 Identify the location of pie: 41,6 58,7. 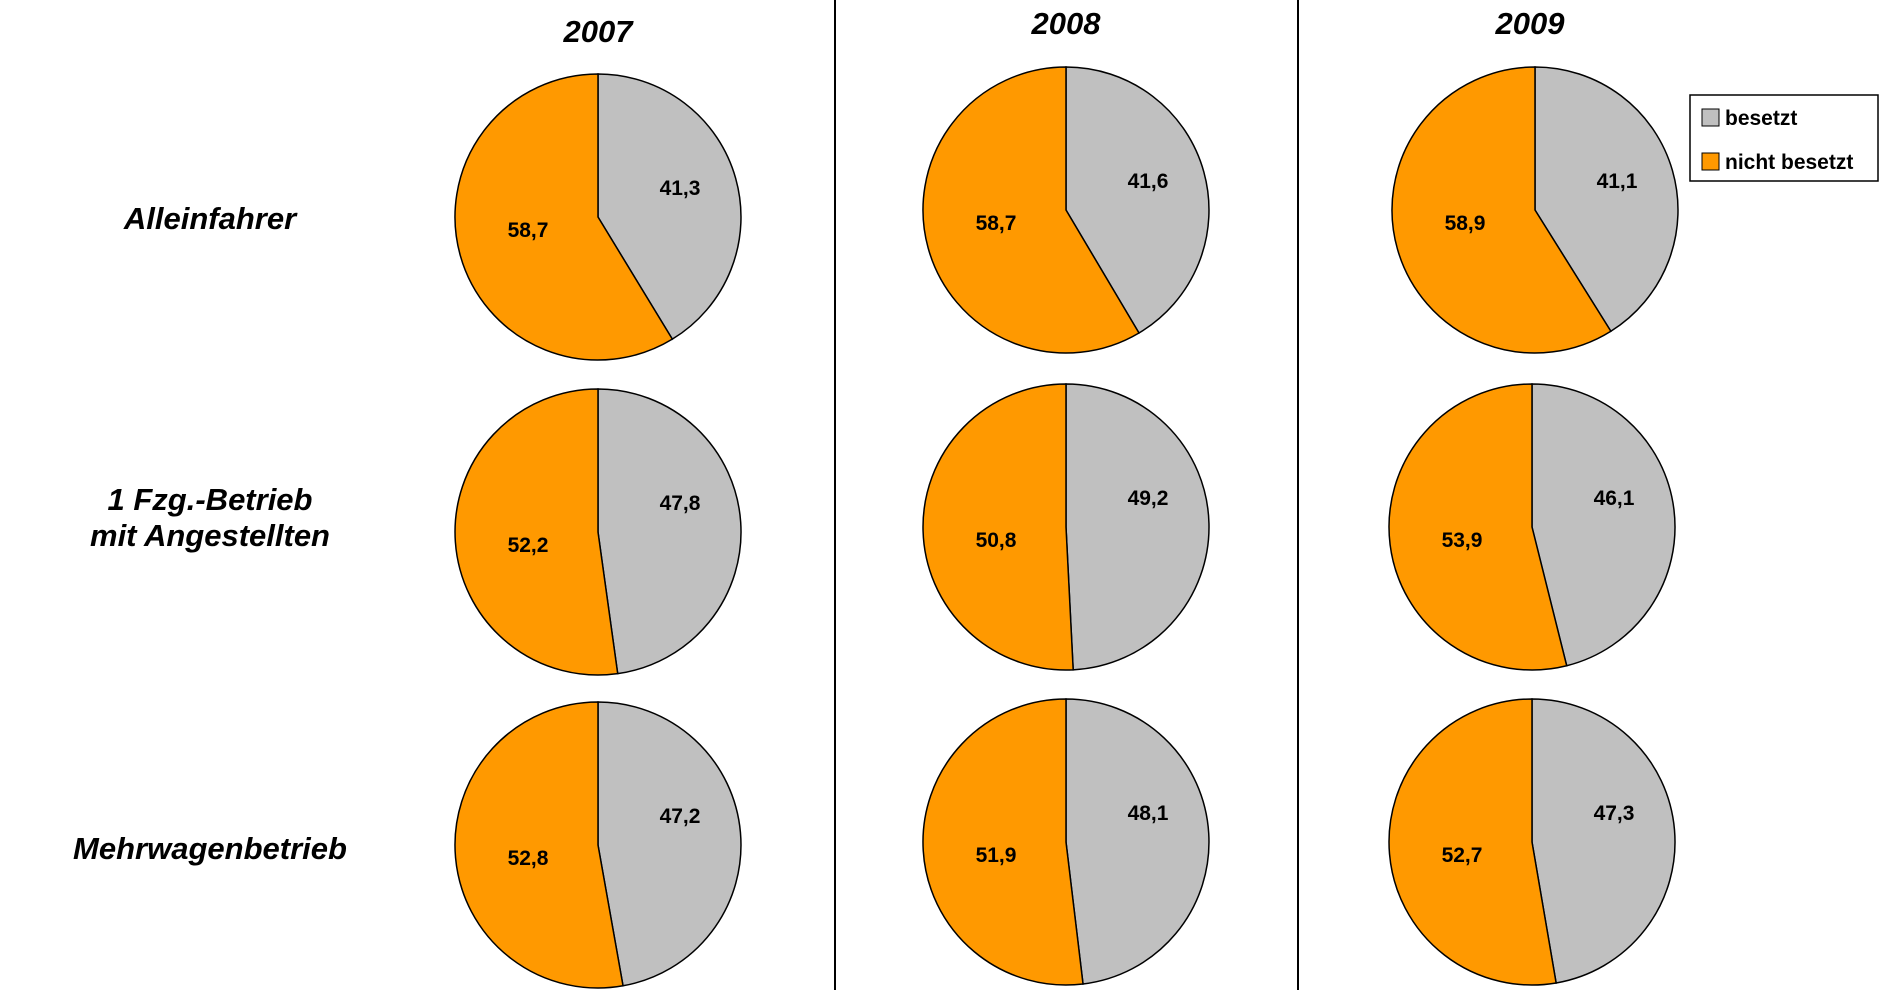
(1066, 210).